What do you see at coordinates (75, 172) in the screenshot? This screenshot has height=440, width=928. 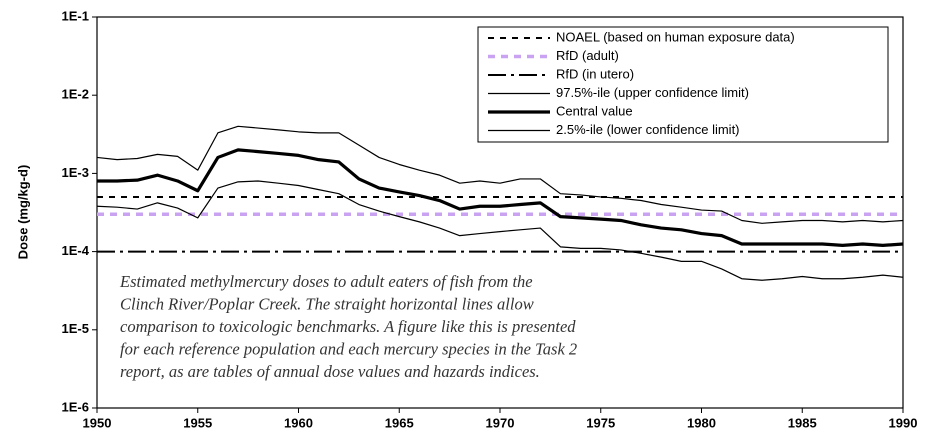 I see `y-tick-label: 1E-3` at bounding box center [75, 172].